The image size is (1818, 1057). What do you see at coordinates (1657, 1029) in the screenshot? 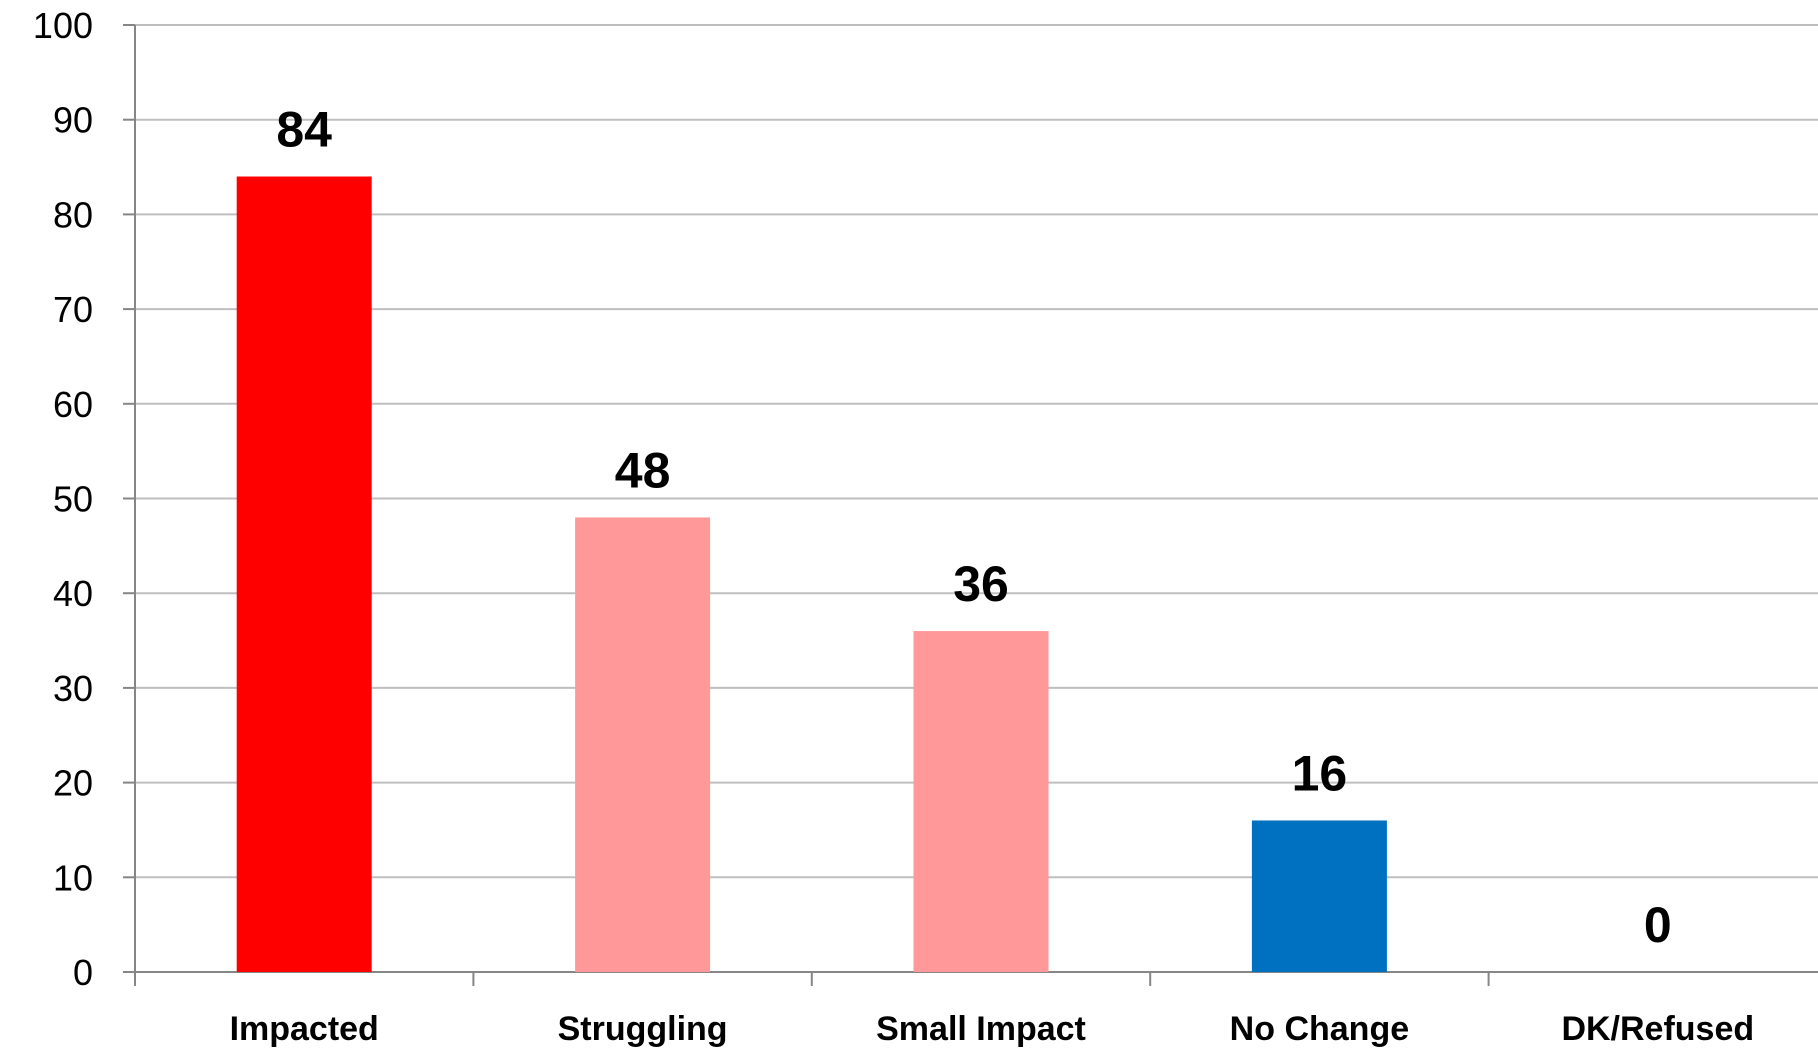
I see `x-tick-label-dk-refused: DK/Refused` at bounding box center [1657, 1029].